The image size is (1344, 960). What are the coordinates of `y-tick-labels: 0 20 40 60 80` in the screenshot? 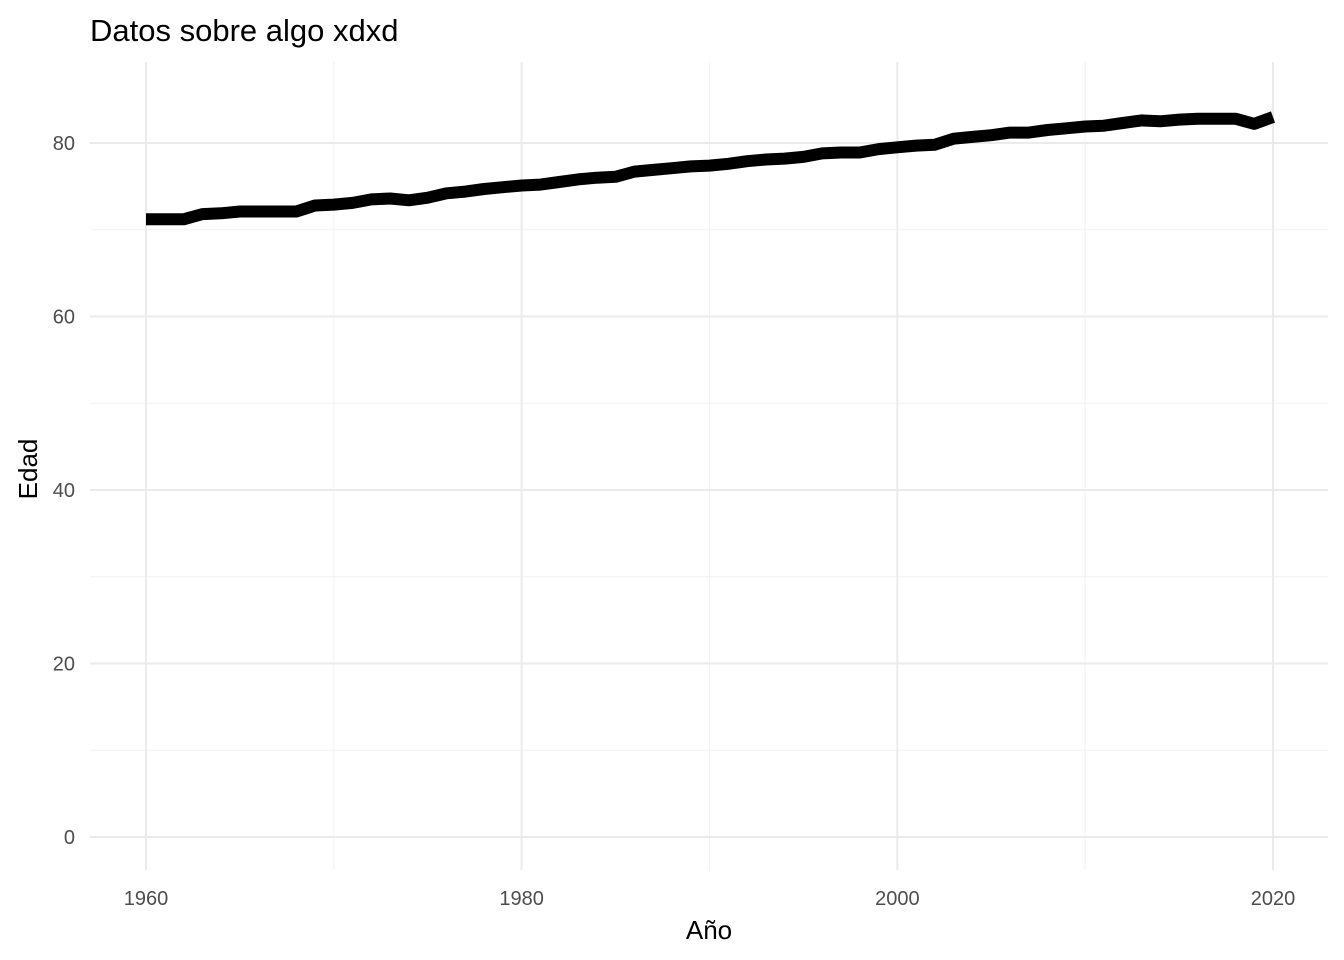 It's located at (64, 491).